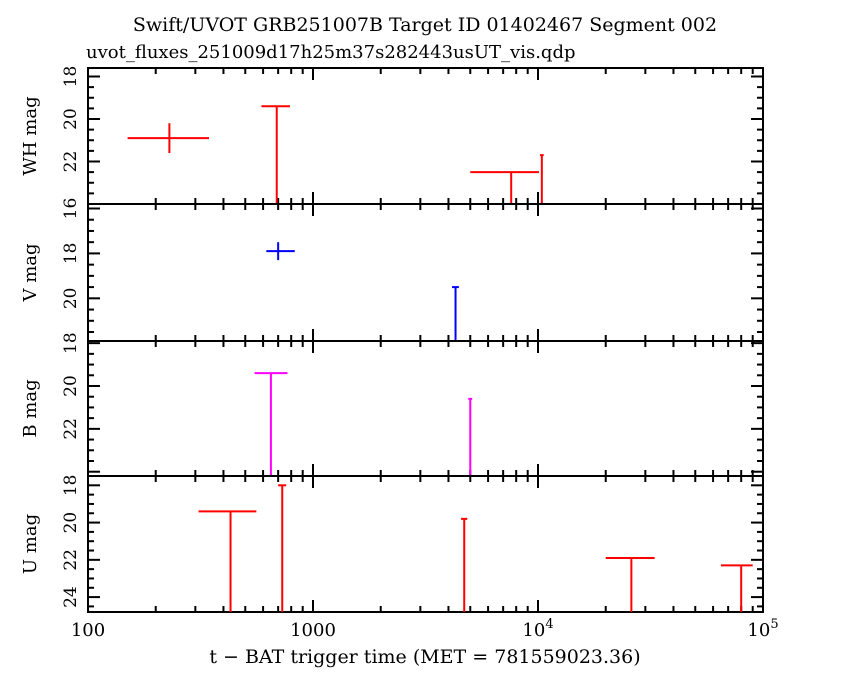 The height and width of the screenshot is (680, 850). Describe the element at coordinates (71, 429) in the screenshot. I see `y-tick-label-b: 22` at that location.